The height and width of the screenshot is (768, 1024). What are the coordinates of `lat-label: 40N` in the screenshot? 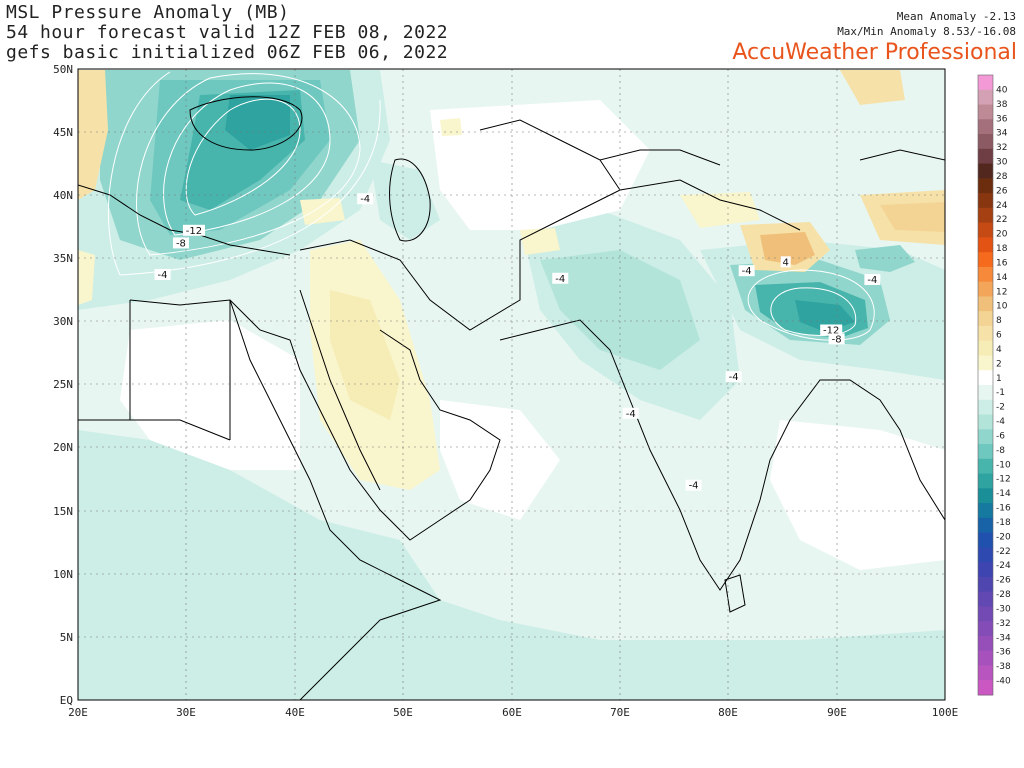 It's located at (63, 195).